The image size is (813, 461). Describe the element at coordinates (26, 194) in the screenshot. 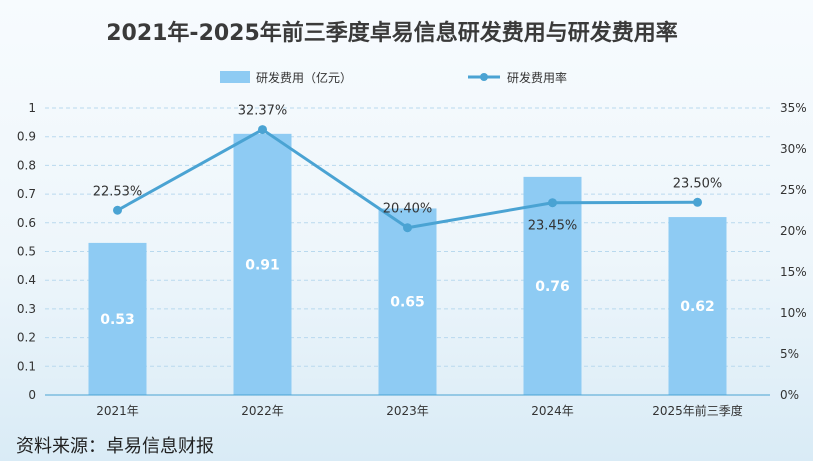

I see `left-tick-label: 0.7` at that location.